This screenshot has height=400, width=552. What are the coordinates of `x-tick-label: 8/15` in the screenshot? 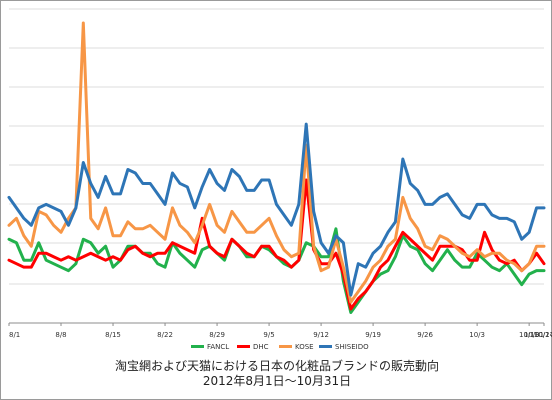 It's located at (113, 335).